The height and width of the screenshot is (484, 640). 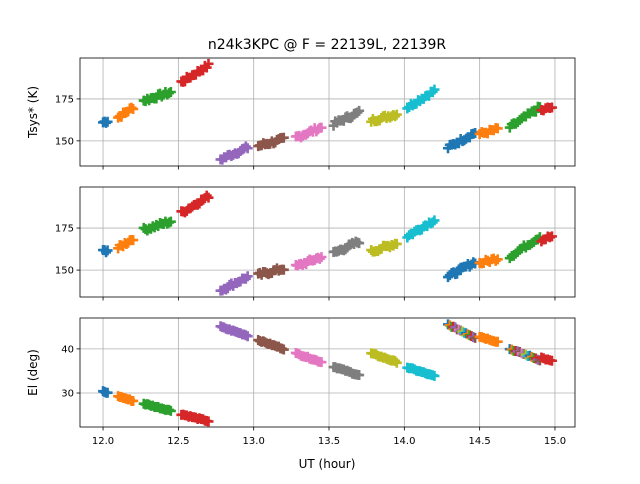 I want to click on chart-title: n24k3KPC @ F = 22139L, 22139R, so click(x=327, y=45).